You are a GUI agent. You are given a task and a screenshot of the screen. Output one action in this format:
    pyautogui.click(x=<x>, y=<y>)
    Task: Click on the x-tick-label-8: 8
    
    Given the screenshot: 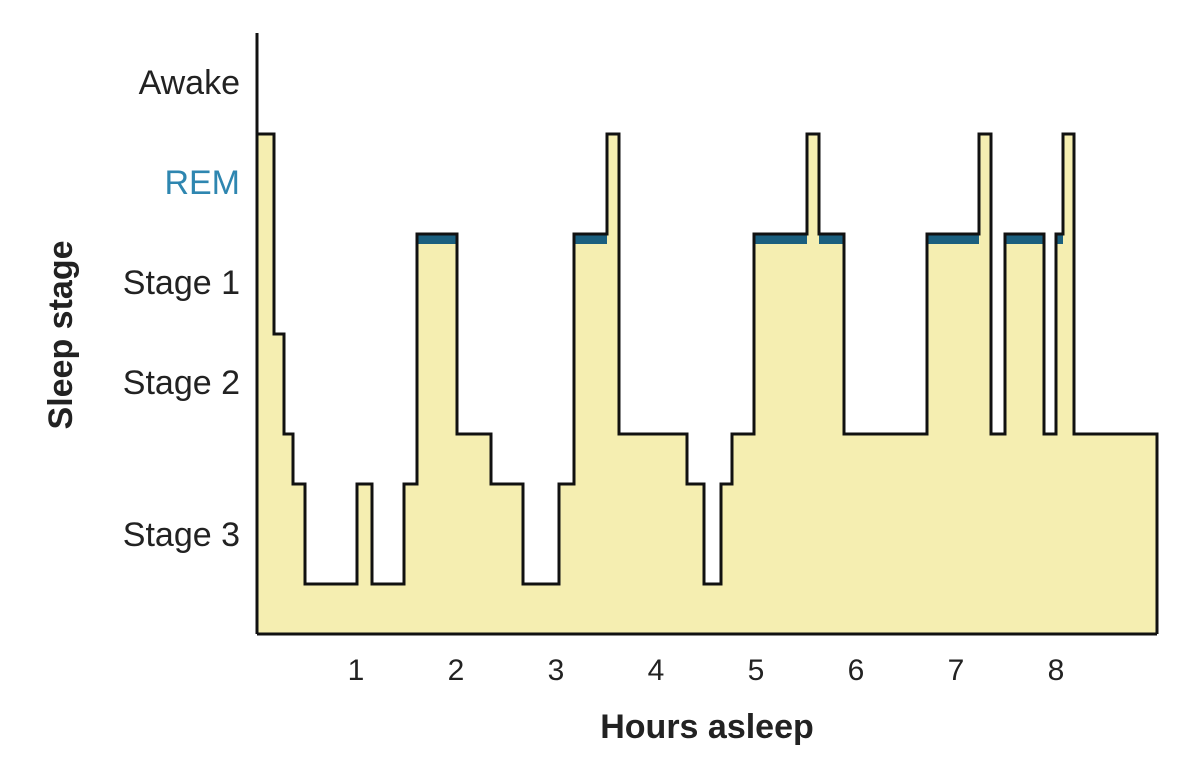 What is the action you would take?
    pyautogui.click(x=1056, y=670)
    